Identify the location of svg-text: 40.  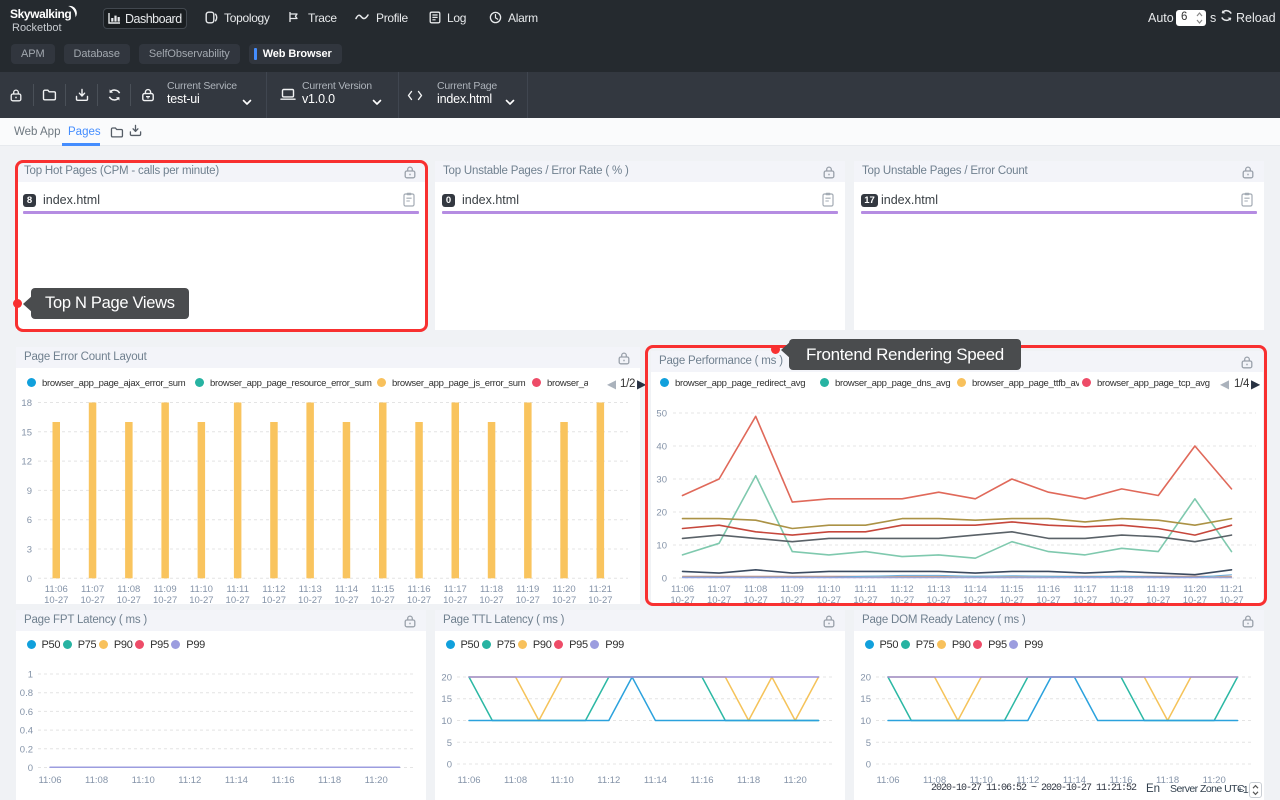
(661, 447).